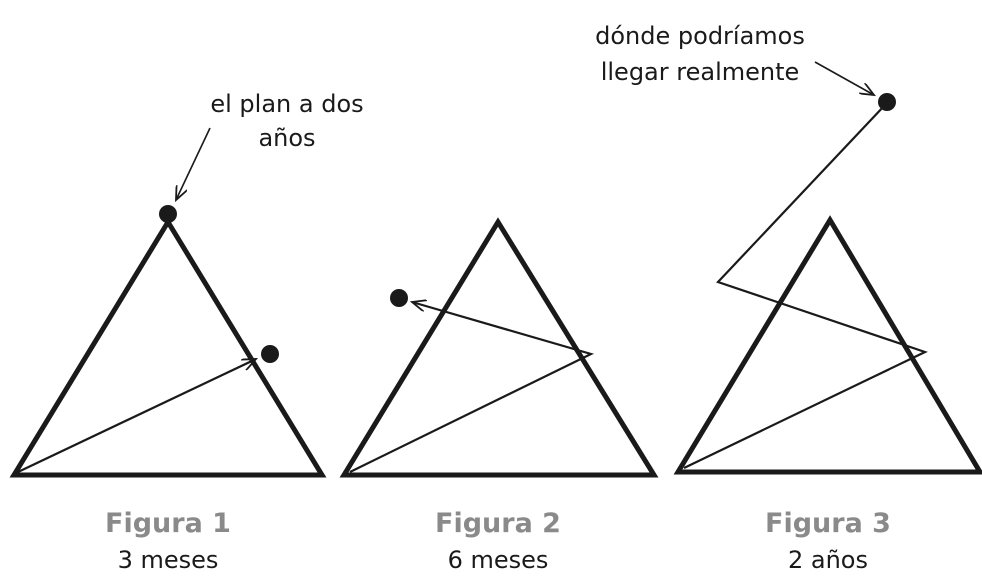 The image size is (982, 576). What do you see at coordinates (286, 138) in the screenshot?
I see `annotation-text: años` at bounding box center [286, 138].